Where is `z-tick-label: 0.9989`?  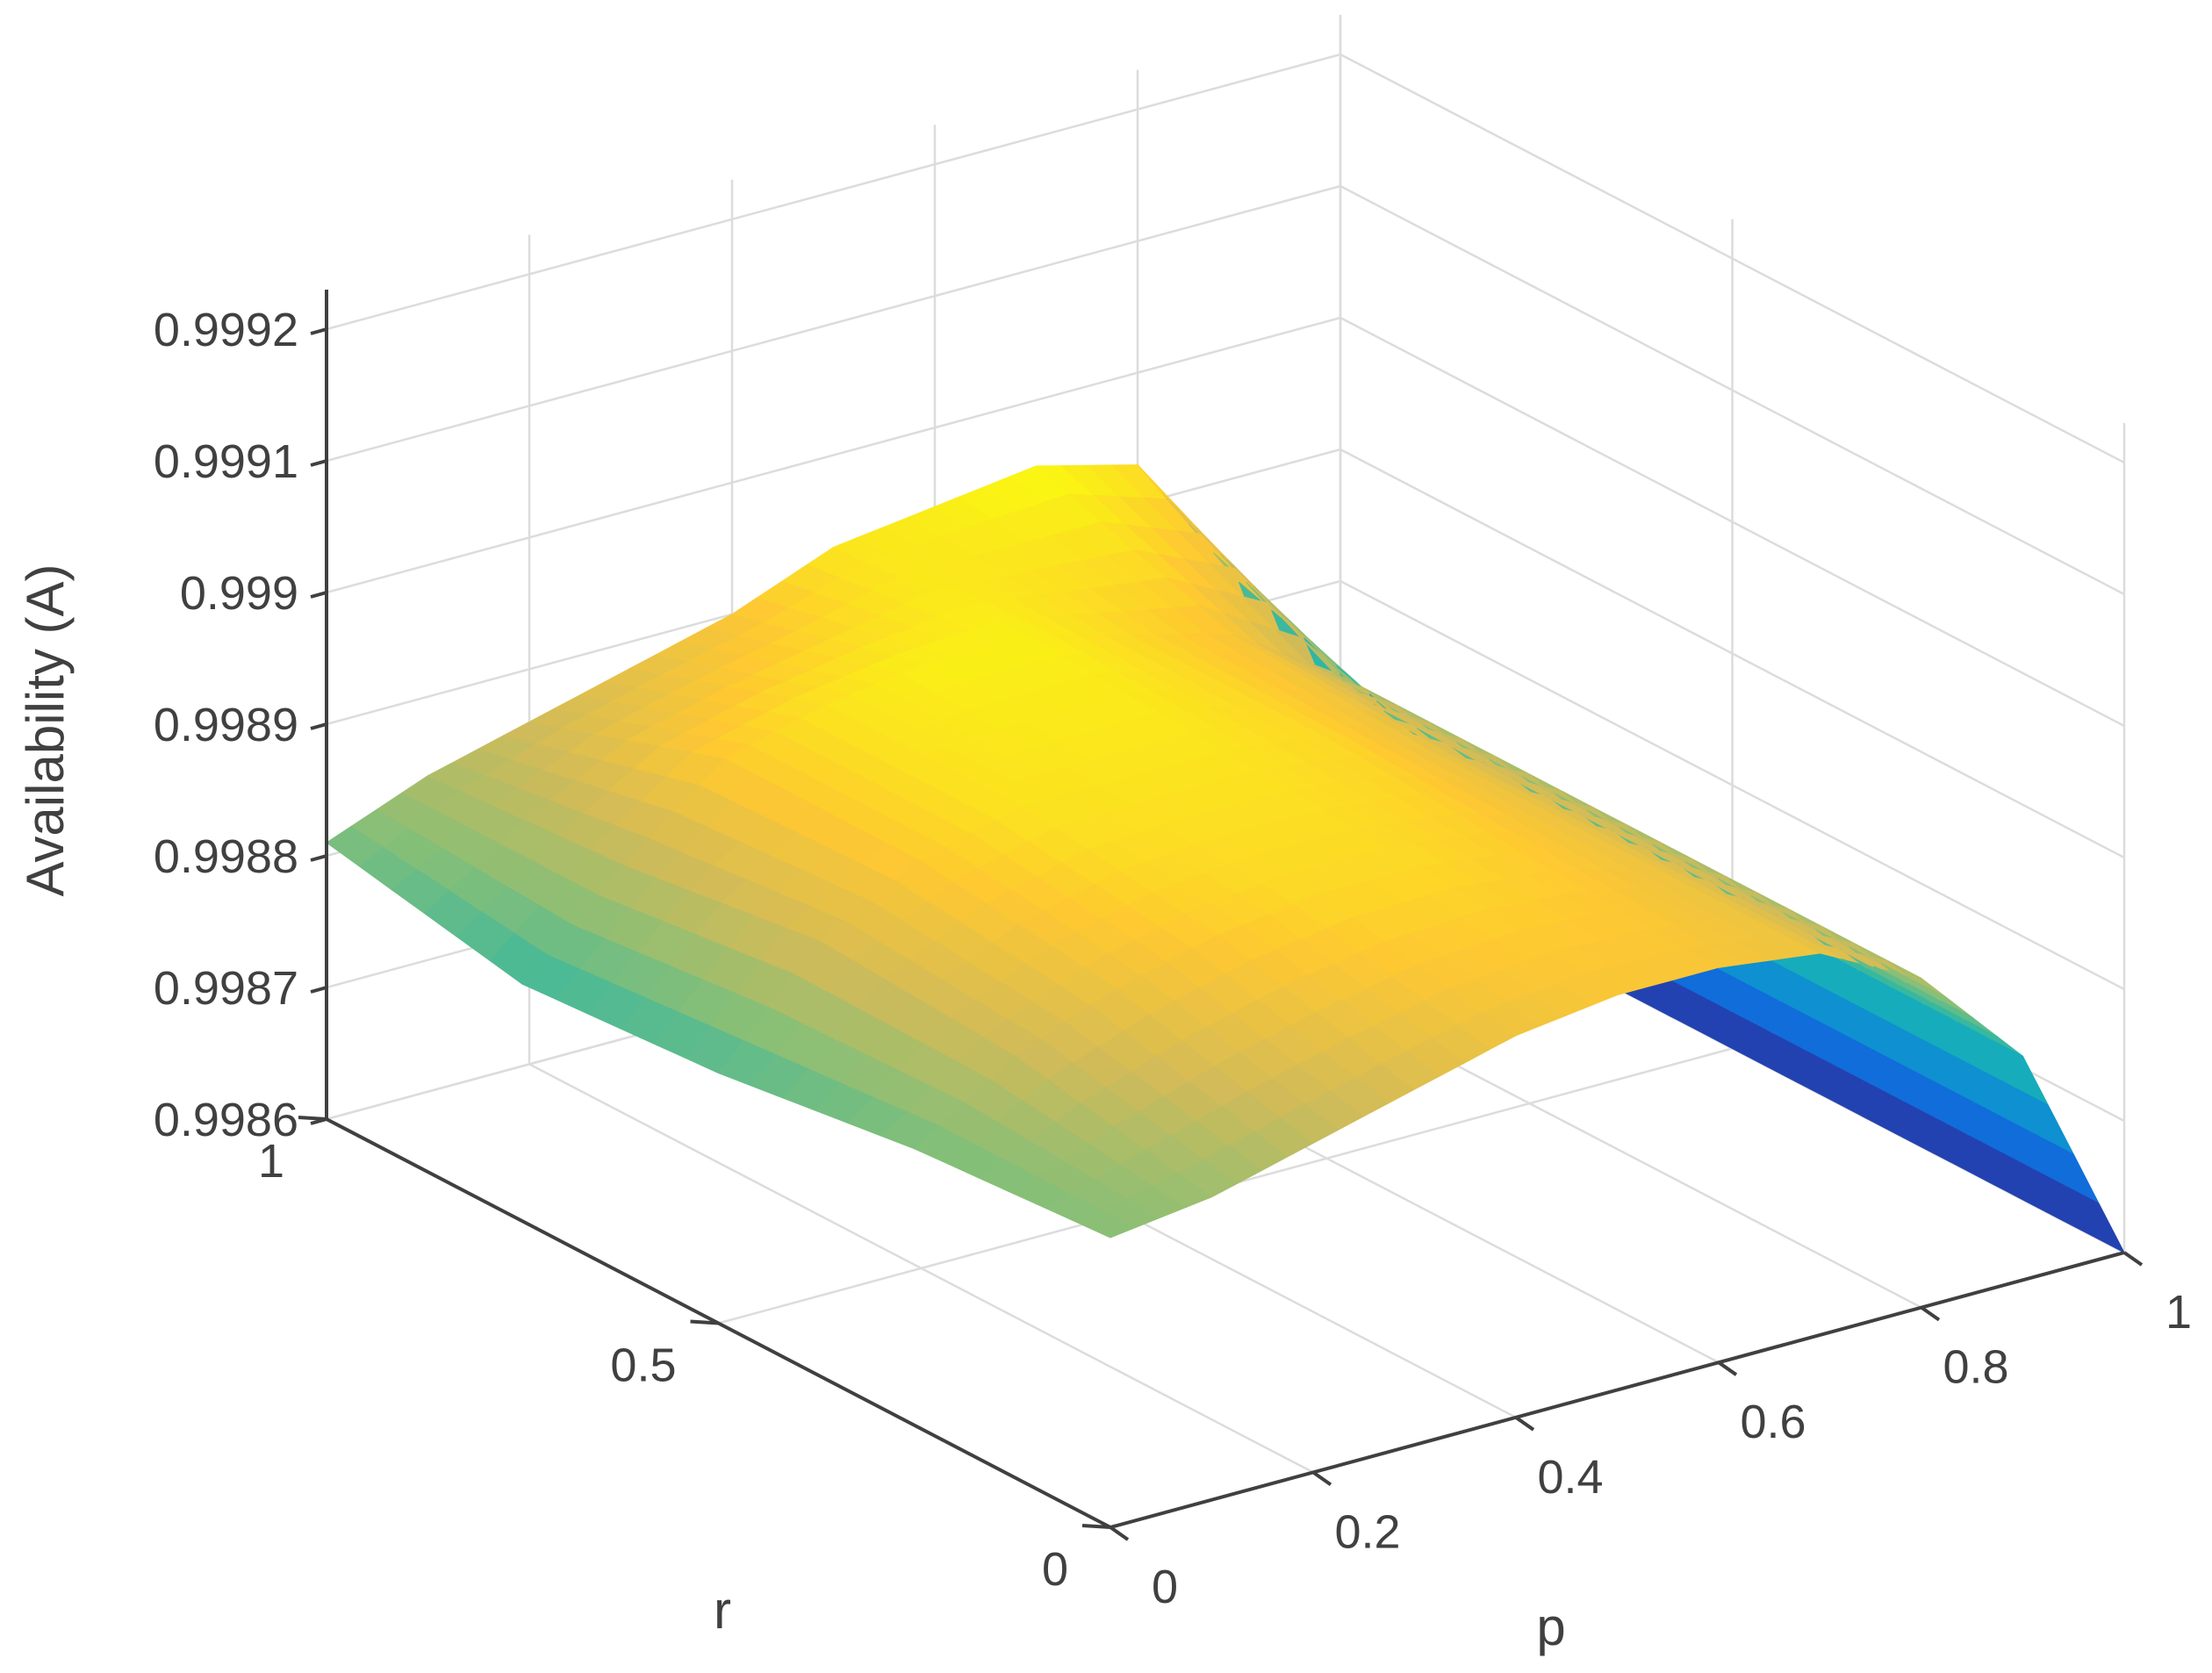
z-tick-label: 0.9989 is located at coordinates (226, 725).